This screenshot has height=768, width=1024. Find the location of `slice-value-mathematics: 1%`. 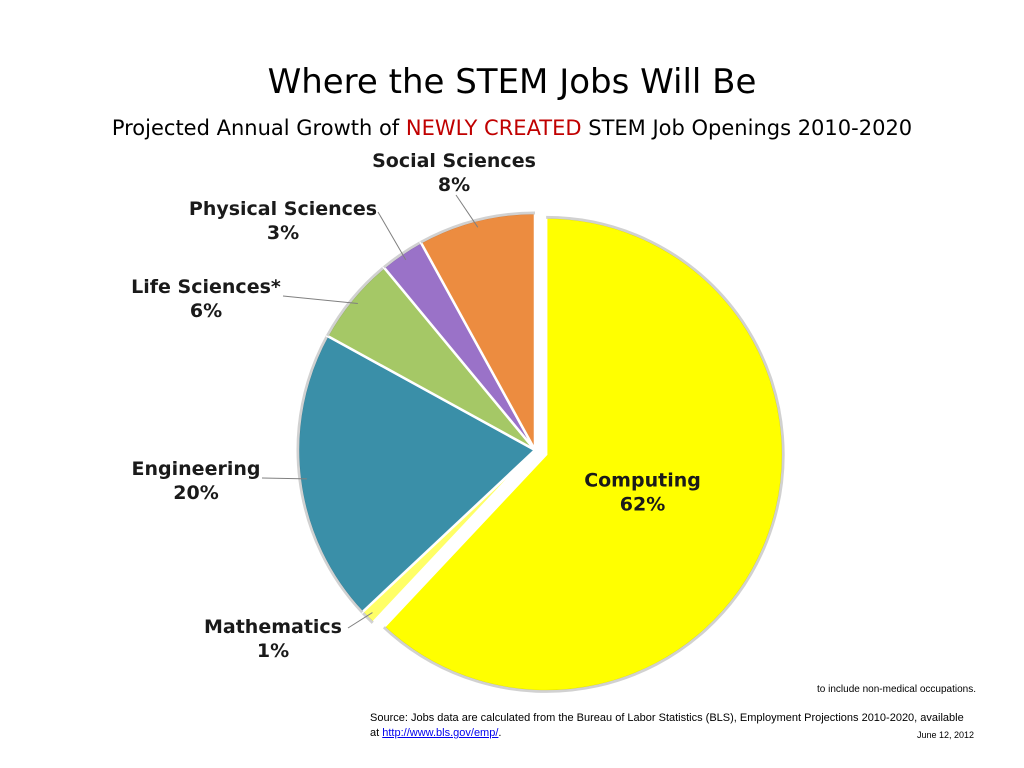

slice-value-mathematics: 1% is located at coordinates (273, 651).